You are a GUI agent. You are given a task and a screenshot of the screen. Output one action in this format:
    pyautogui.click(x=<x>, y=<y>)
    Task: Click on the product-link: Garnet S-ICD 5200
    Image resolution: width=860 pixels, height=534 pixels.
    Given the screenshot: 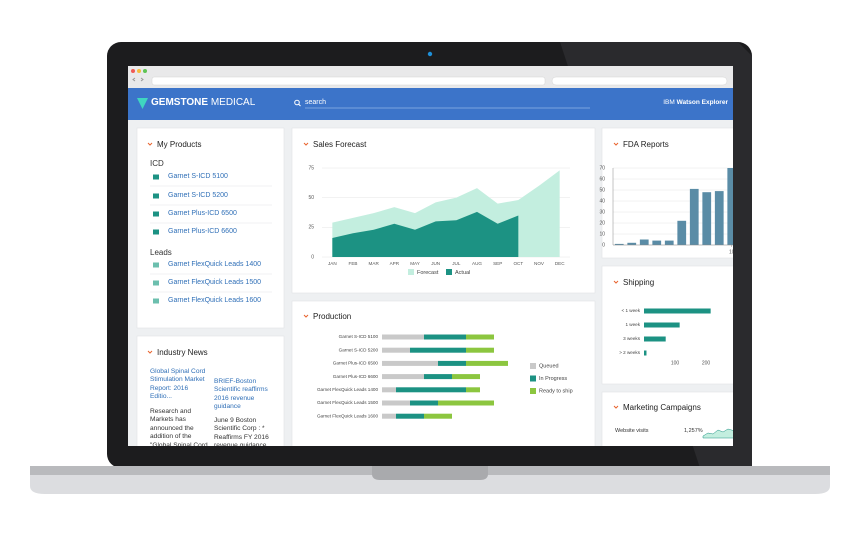 What is the action you would take?
    pyautogui.click(x=198, y=195)
    